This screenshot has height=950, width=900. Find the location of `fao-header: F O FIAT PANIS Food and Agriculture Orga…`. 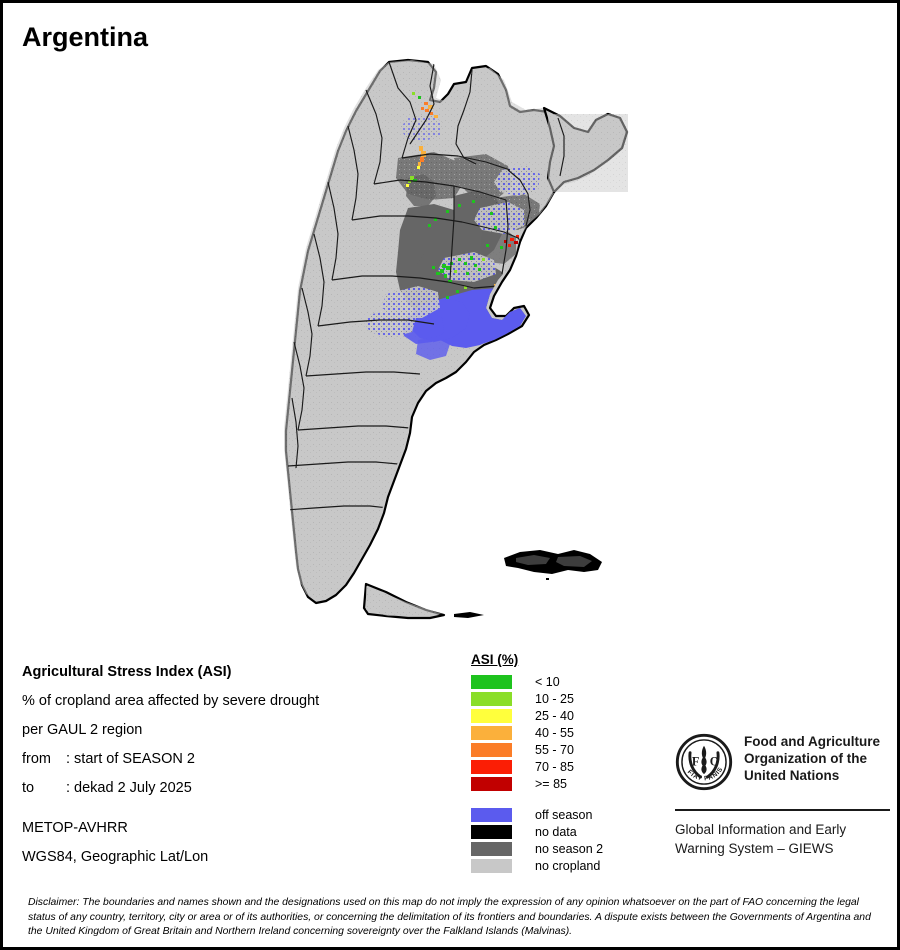

fao-header: F O FIAT PANIS Food and Agriculture Orga… is located at coordinates (782, 764).